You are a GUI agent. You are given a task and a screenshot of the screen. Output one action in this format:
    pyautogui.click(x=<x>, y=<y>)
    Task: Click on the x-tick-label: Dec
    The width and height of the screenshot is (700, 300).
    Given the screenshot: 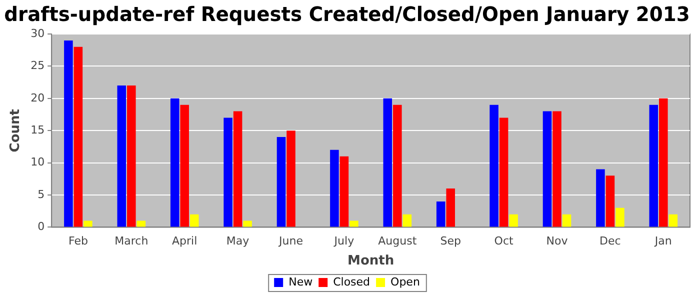 What is the action you would take?
    pyautogui.click(x=610, y=241)
    